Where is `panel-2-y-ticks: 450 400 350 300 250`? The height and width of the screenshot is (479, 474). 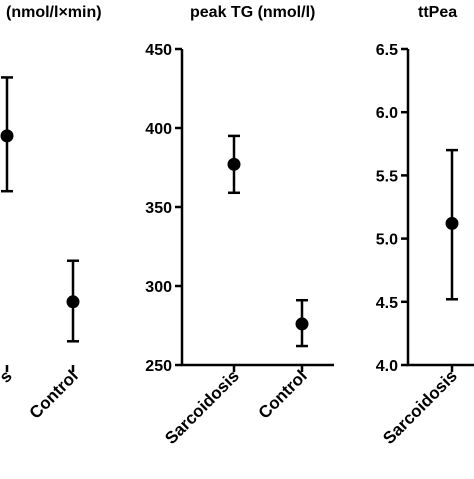 panel-2-y-ticks: 450 400 350 300 250 is located at coordinates (163, 208).